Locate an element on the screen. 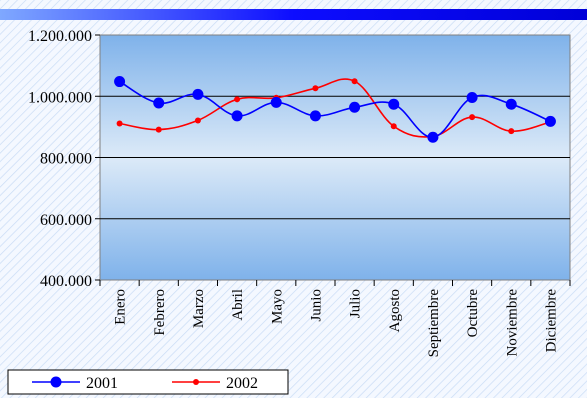  x-tick-label: Diciembre is located at coordinates (551, 321).